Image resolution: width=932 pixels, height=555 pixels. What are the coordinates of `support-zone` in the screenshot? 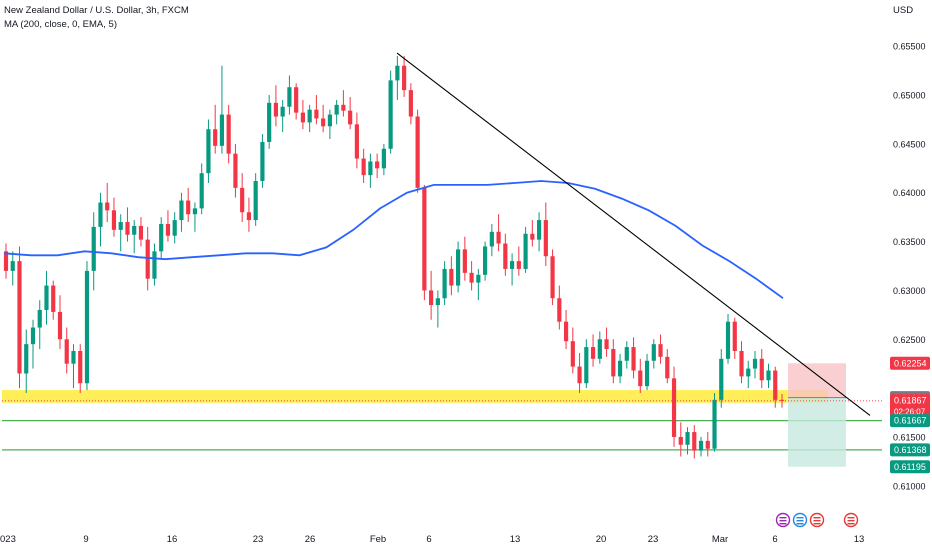 It's located at (415, 396).